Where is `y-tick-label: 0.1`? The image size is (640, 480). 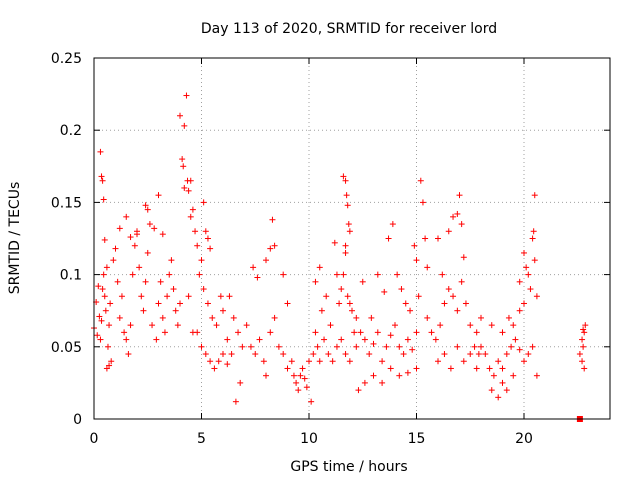 y-tick-label: 0.1 is located at coordinates (71, 276).